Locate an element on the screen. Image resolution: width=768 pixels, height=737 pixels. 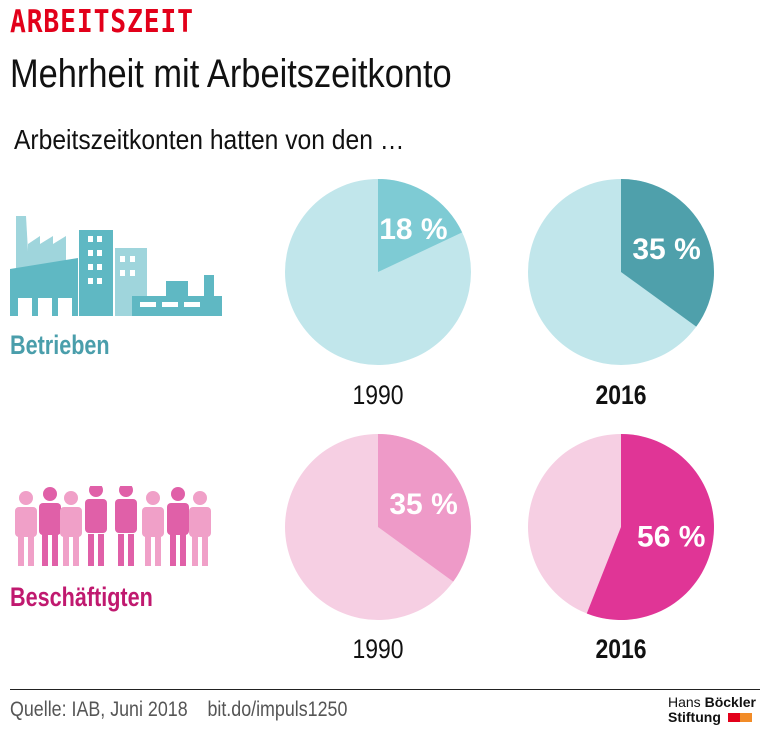
group-label-beschaeftigte: Beschäftigten is located at coordinates (81, 597).